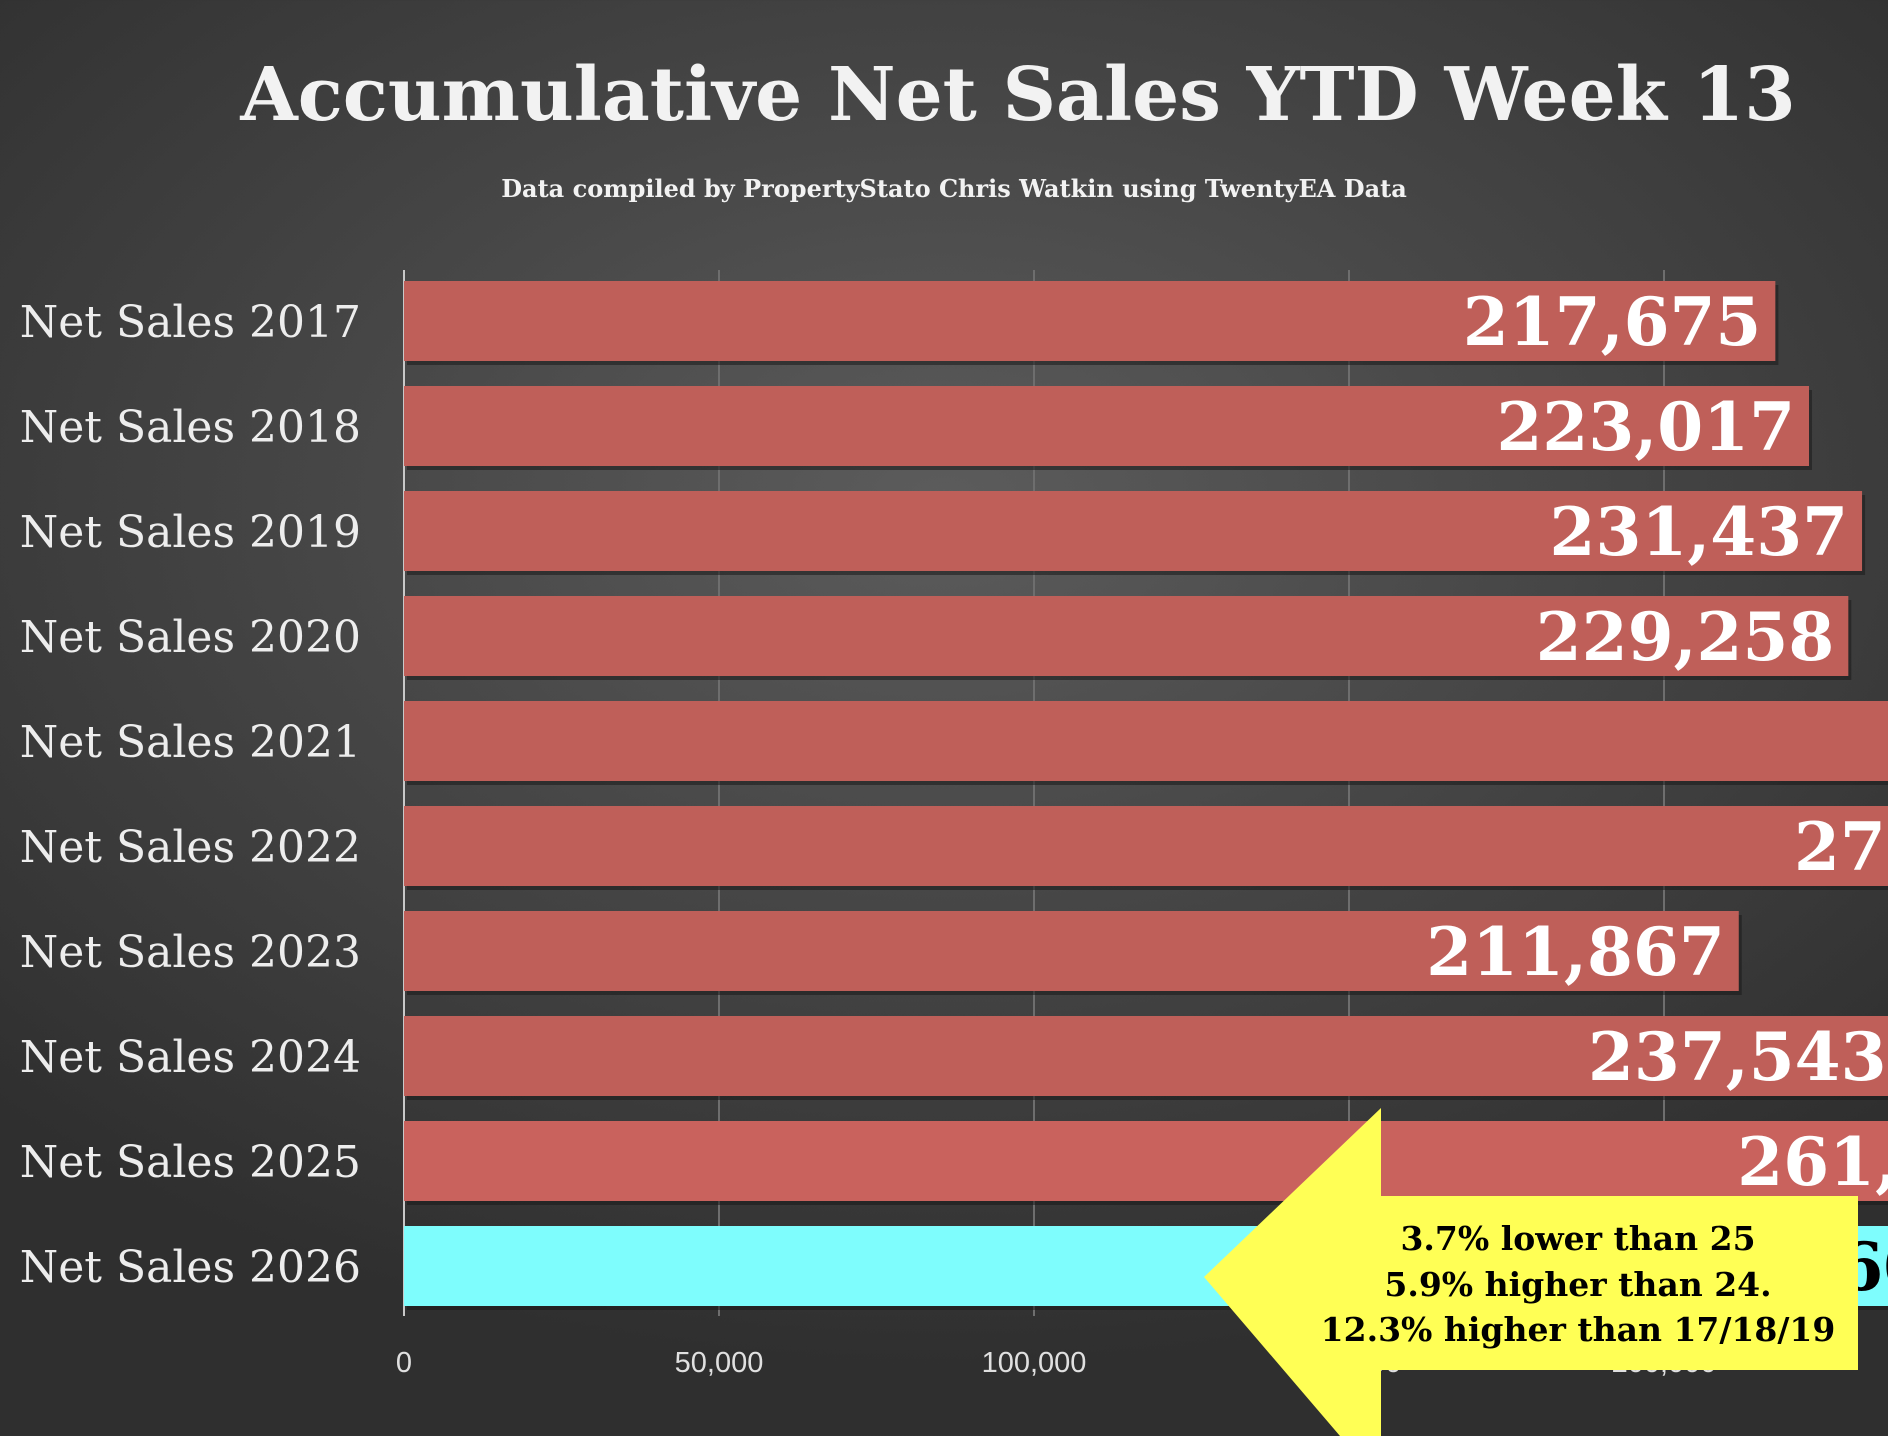 The height and width of the screenshot is (1436, 1888). What do you see at coordinates (190, 952) in the screenshot?
I see `category-label: Net Sales 2023` at bounding box center [190, 952].